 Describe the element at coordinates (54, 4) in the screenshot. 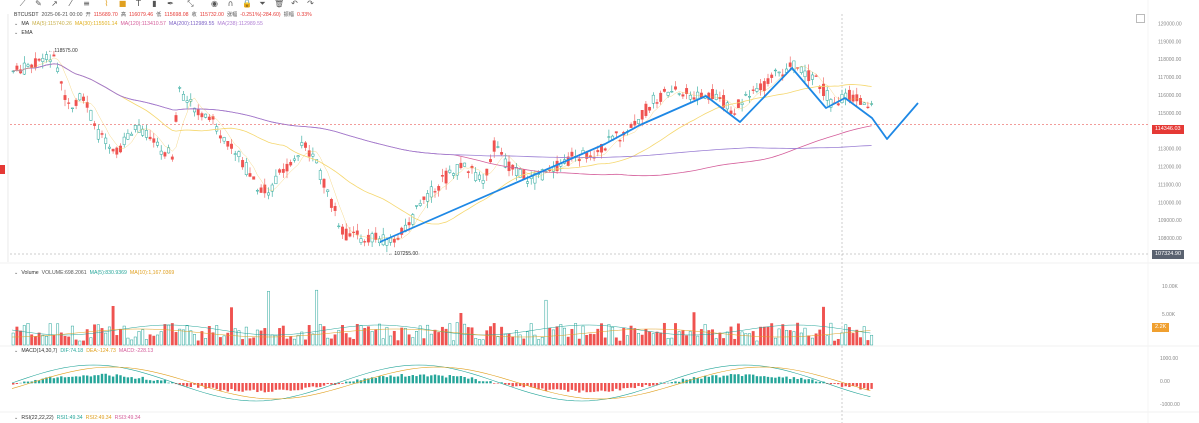

I see `ray-tool-icon: ↗` at that location.